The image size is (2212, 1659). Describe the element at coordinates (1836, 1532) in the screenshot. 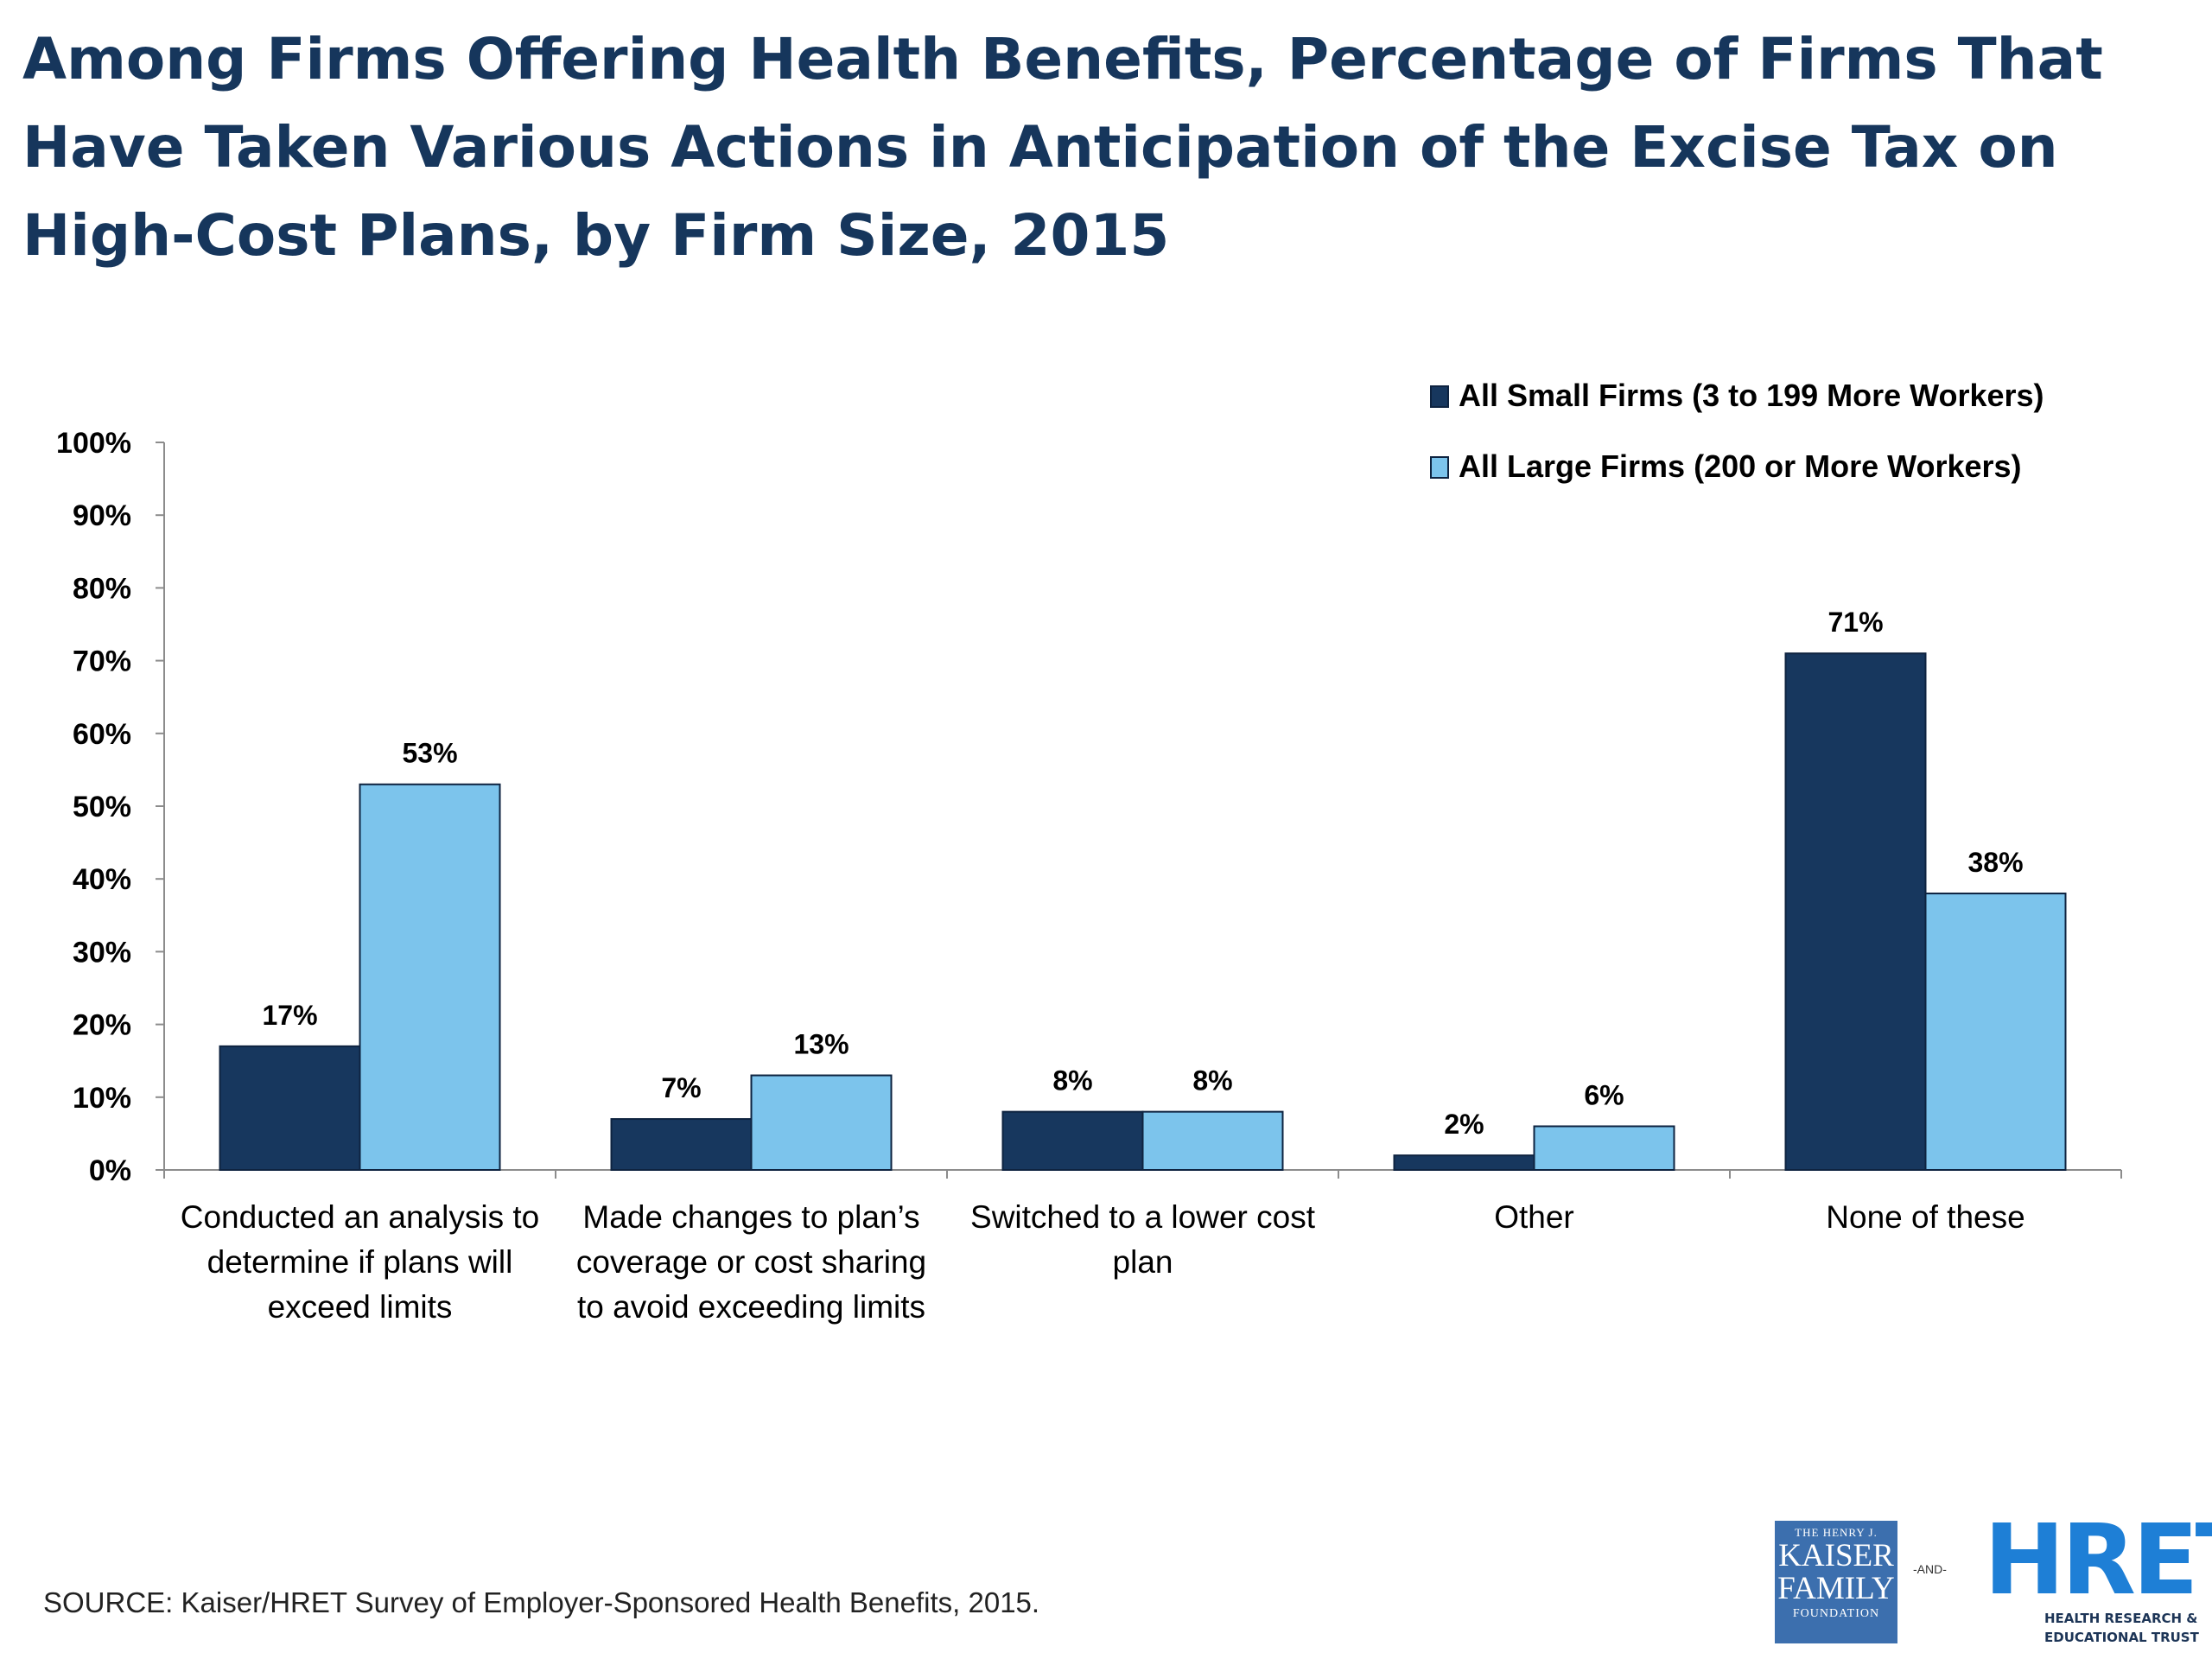

I see `kff-logo-top-text: THE HENRY J.` at that location.